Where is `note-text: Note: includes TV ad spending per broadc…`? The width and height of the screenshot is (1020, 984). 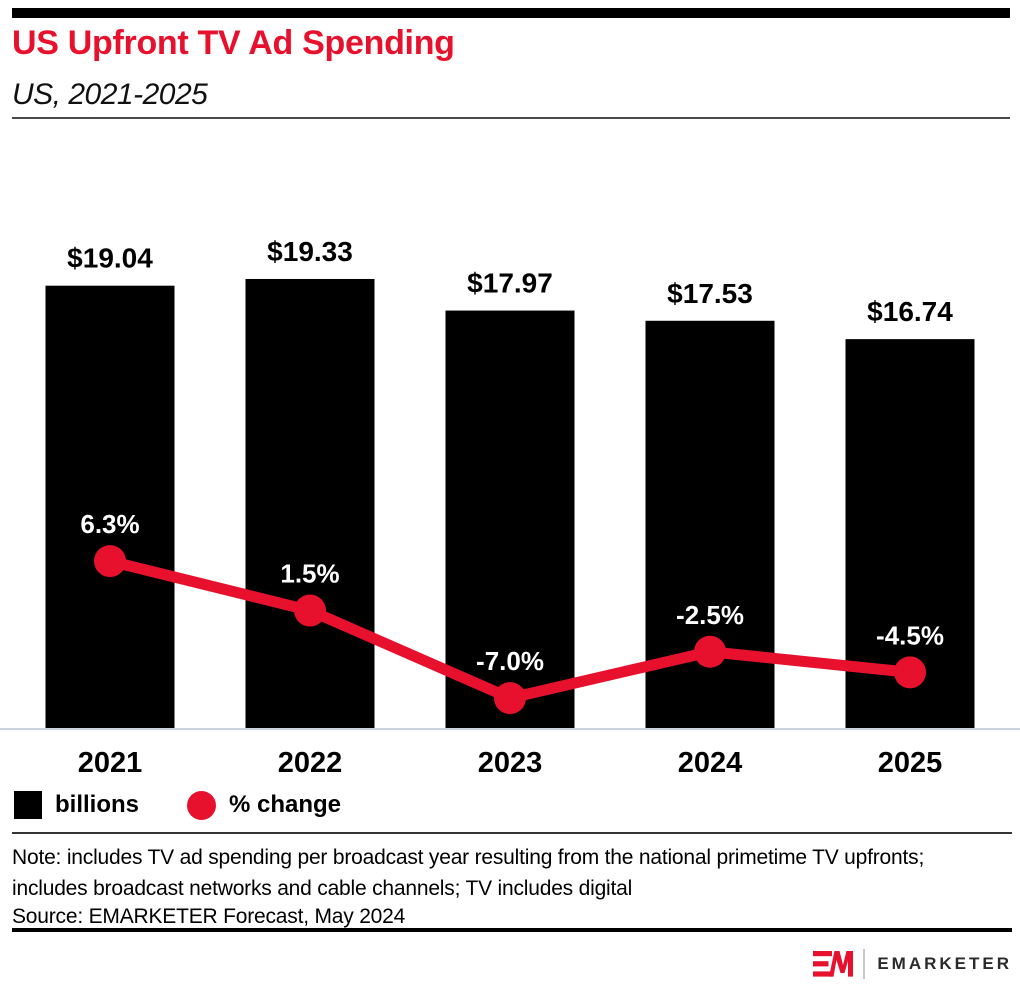
note-text: Note: includes TV ad spending per broadc… is located at coordinates (468, 873).